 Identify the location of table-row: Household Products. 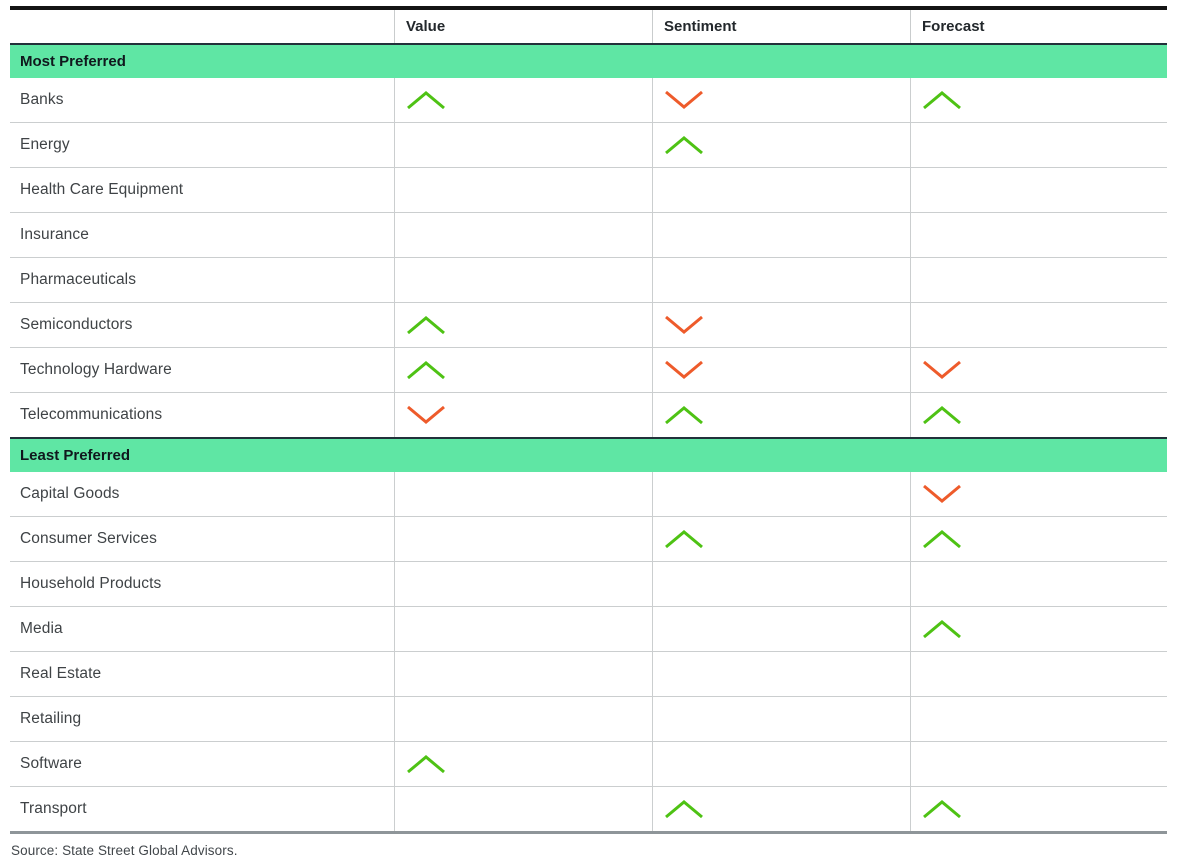
(588, 583).